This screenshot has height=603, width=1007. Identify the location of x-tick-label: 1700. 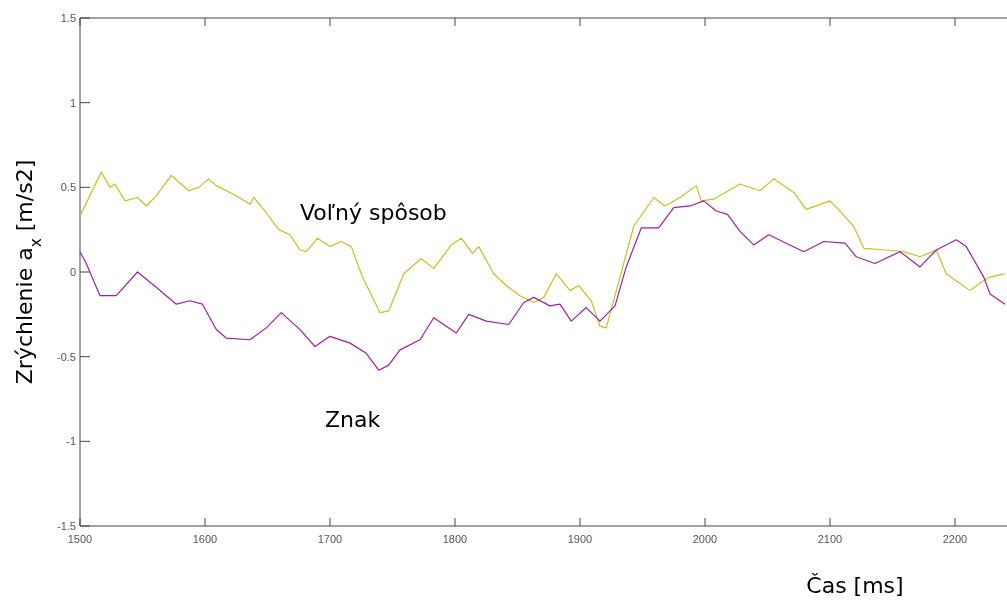
(330, 539).